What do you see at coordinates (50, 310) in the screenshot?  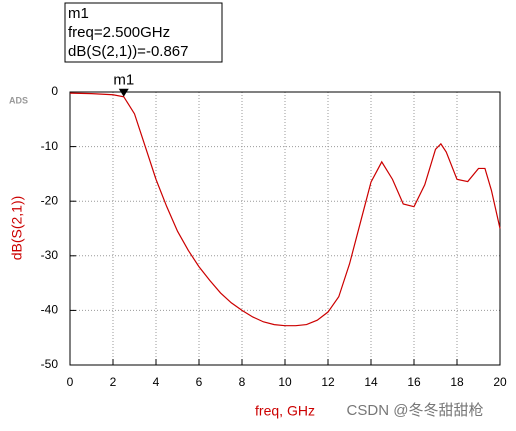 I see `y-tick-label: -40` at bounding box center [50, 310].